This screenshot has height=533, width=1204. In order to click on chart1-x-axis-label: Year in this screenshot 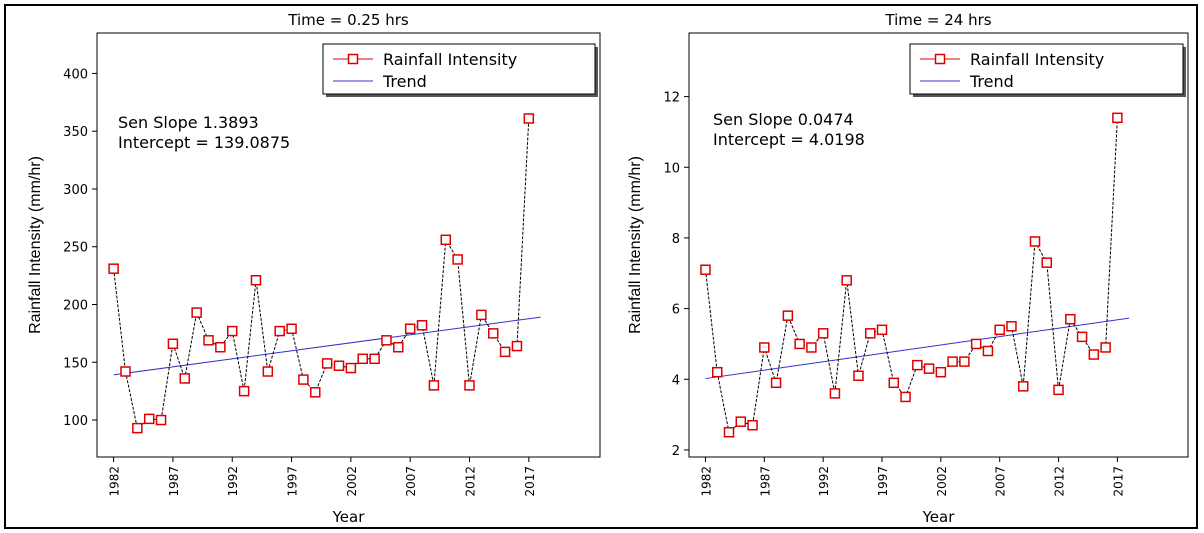, I will do `click(349, 517)`.